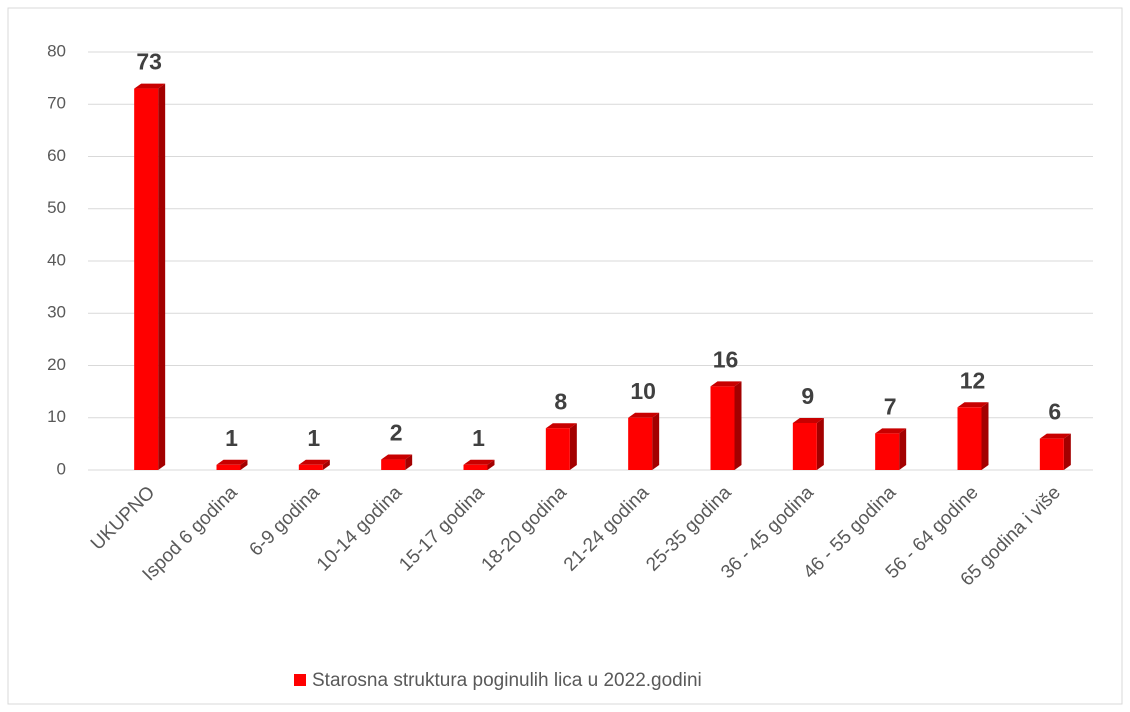 This screenshot has height=712, width=1130. Describe the element at coordinates (56, 364) in the screenshot. I see `y-tick-label: 20` at that location.